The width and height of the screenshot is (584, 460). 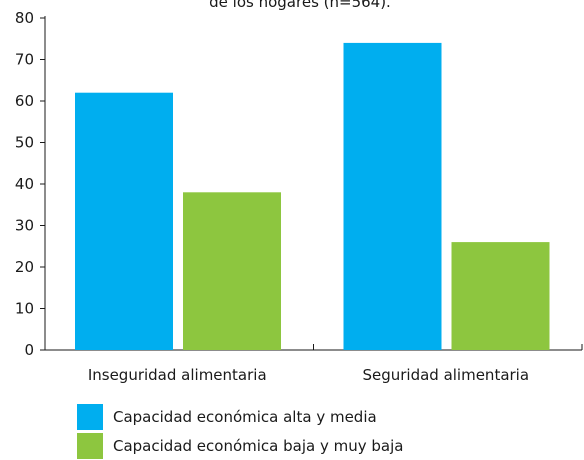 I want to click on y-tick-label: 20, so click(x=24, y=267).